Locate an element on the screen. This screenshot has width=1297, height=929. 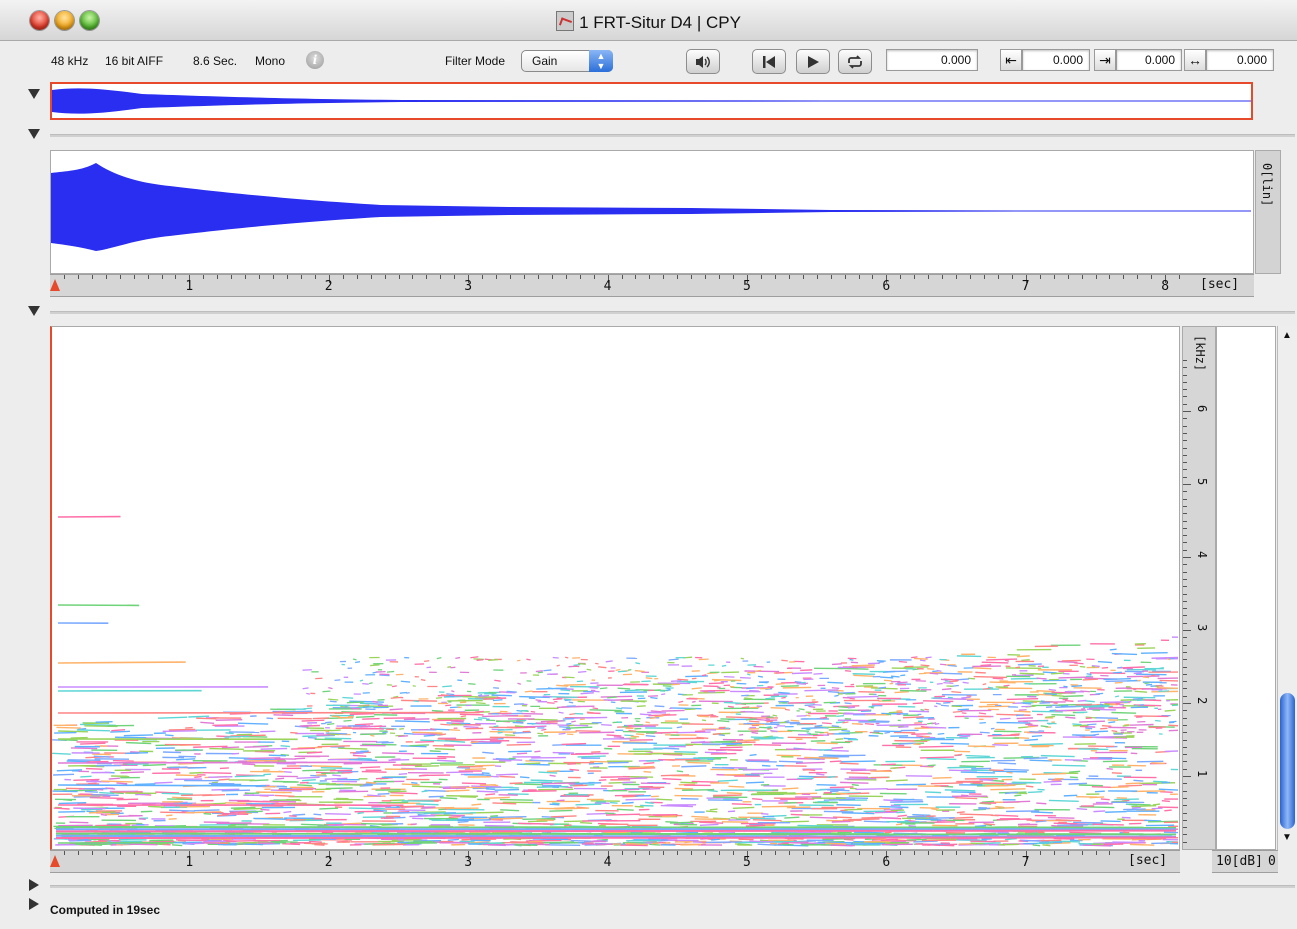
scroll-down-icon: ▼ is located at coordinates (1287, 837).